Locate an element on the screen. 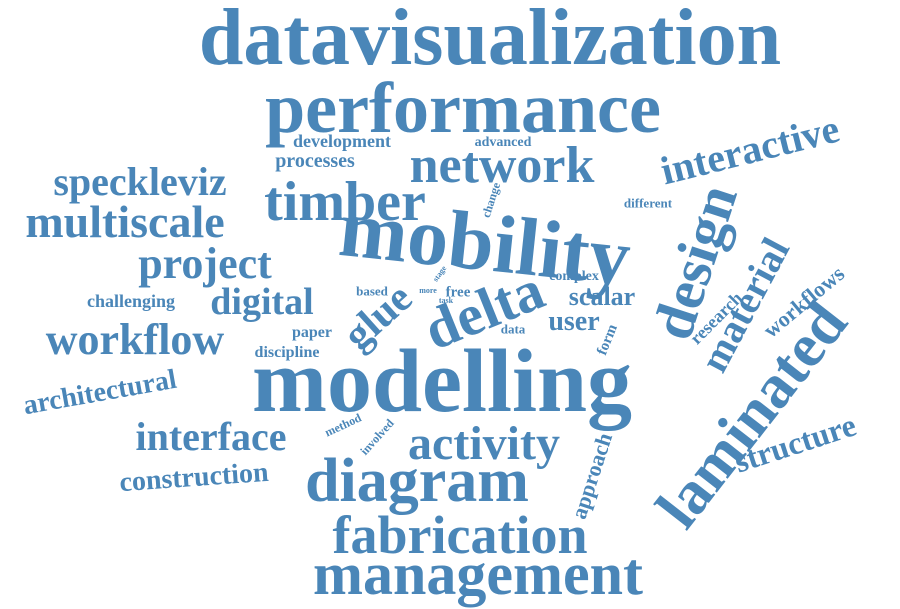 The image size is (900, 609). word-more: more is located at coordinates (428, 290).